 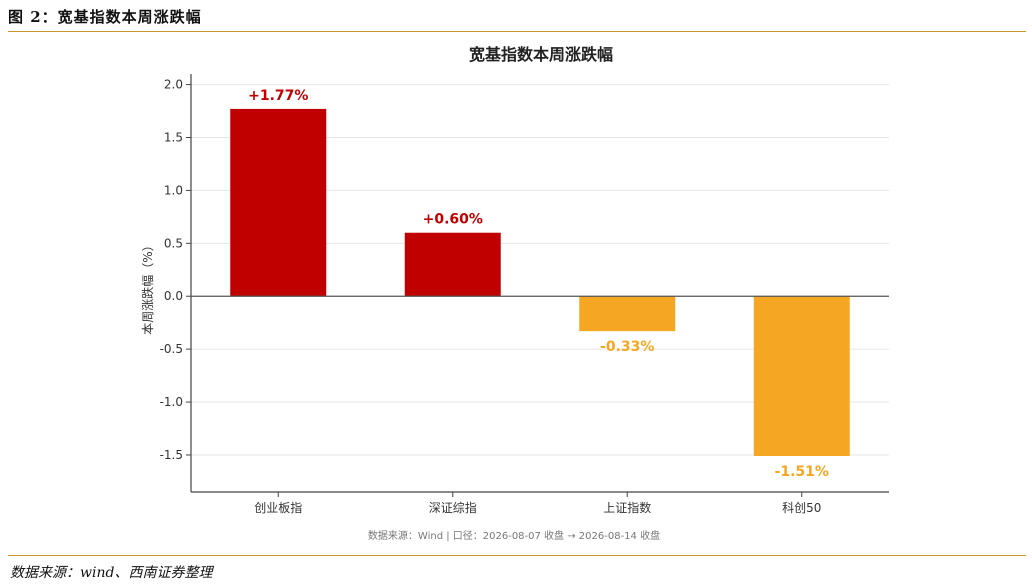 What do you see at coordinates (105, 17) in the screenshot?
I see `figure-title: 图 2：宽基指数本周涨跌幅` at bounding box center [105, 17].